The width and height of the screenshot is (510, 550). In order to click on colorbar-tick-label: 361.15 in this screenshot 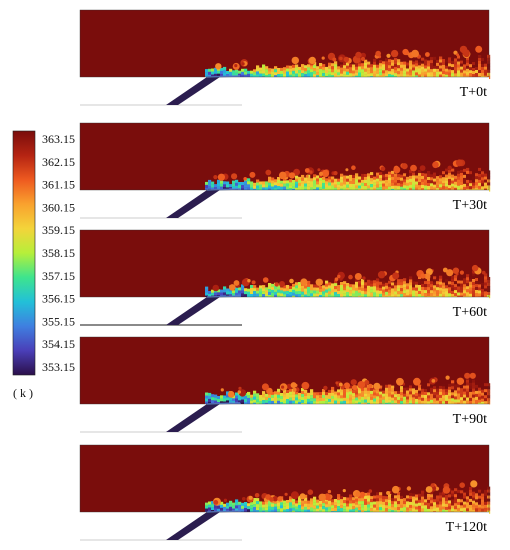, I will do `click(58, 185)`.